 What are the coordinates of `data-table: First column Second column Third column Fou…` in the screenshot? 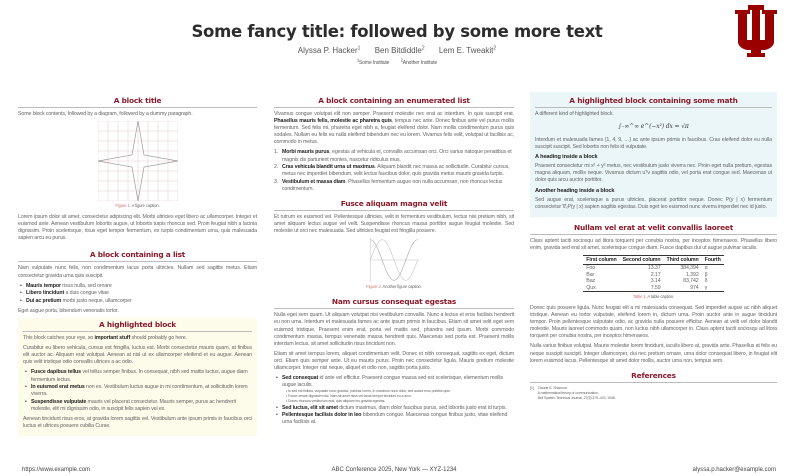 It's located at (653, 273).